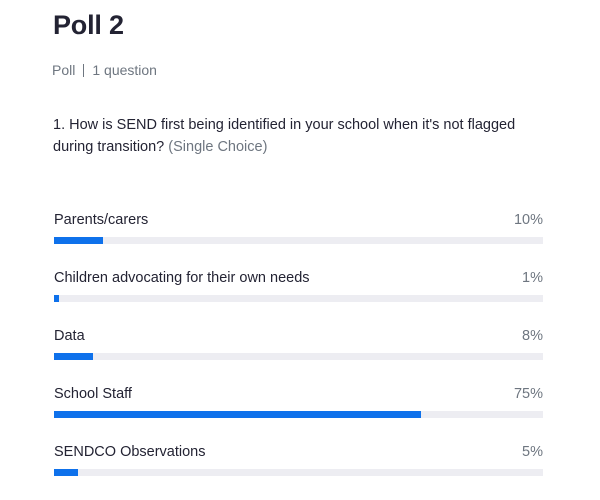  What do you see at coordinates (88, 25) in the screenshot?
I see `poll-title: Poll 2` at bounding box center [88, 25].